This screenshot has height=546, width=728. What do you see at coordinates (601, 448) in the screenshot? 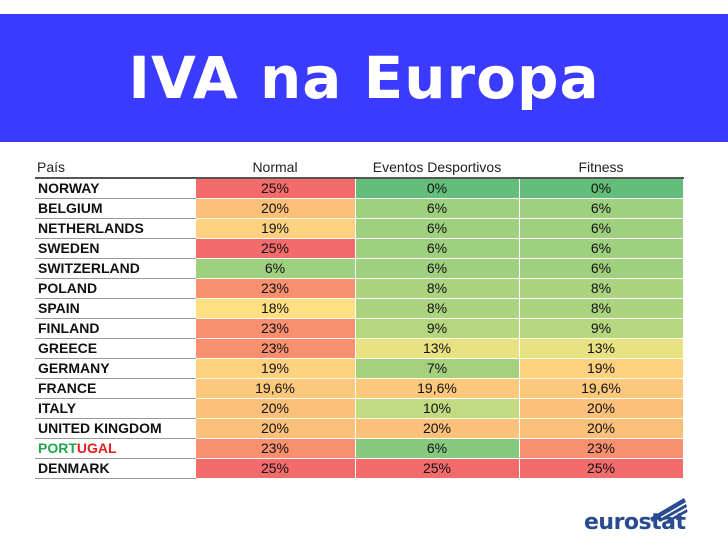
I see `fitness-cell: 23%` at bounding box center [601, 448].